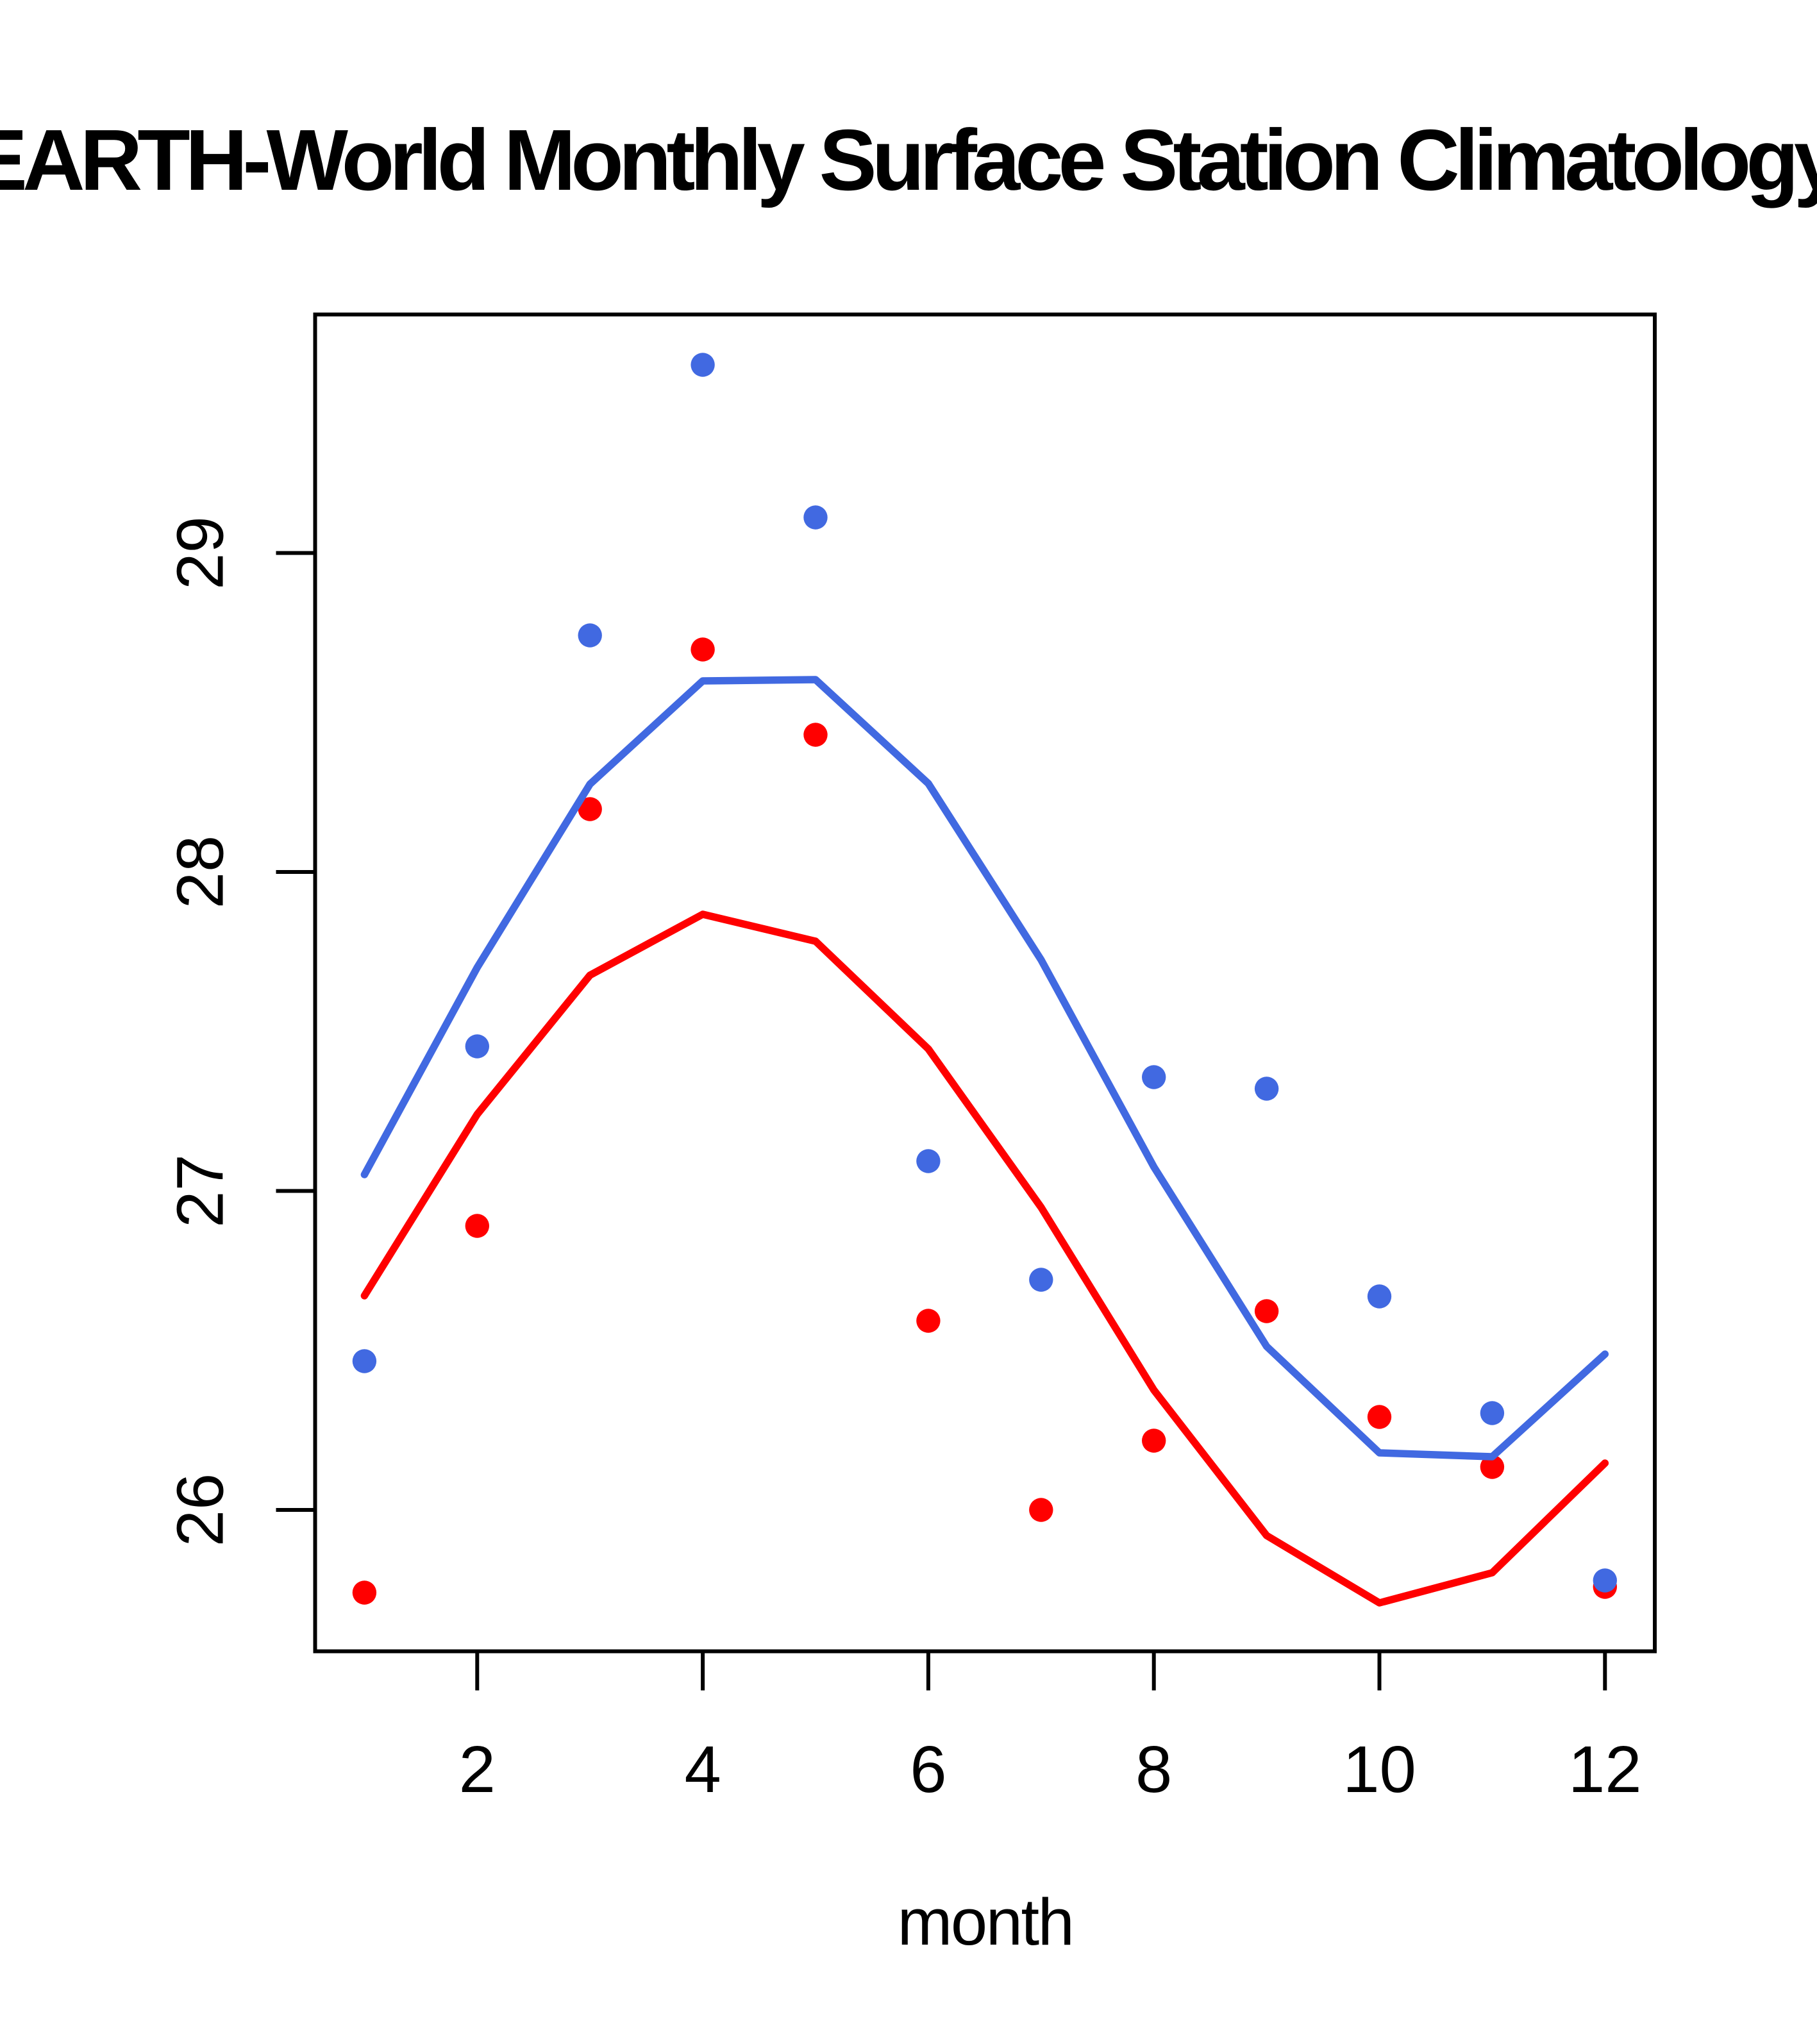 This screenshot has width=1817, height=2044. Describe the element at coordinates (200, 553) in the screenshot. I see `svg-text: 29` at that location.